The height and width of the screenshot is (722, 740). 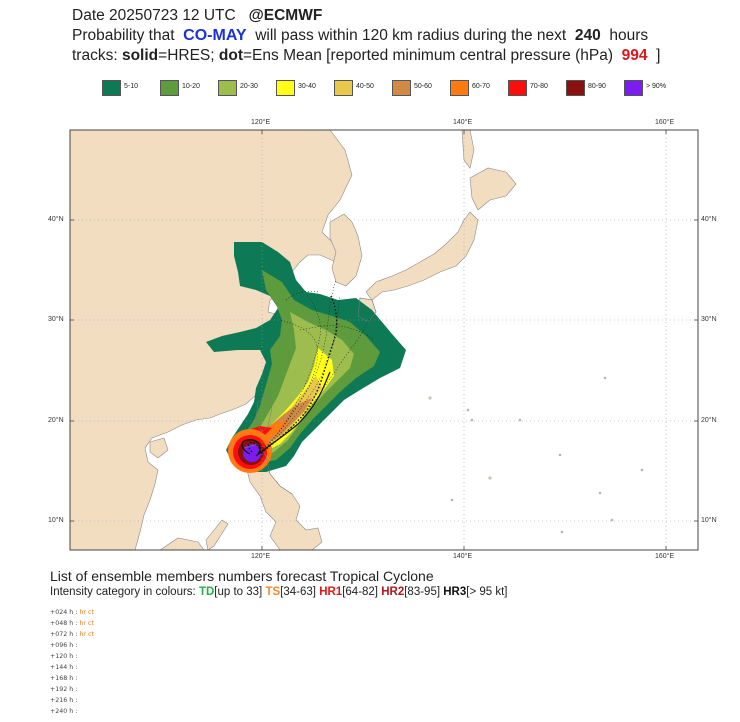 What do you see at coordinates (493, 189) in the screenshot?
I see `land-hokkaido` at bounding box center [493, 189].